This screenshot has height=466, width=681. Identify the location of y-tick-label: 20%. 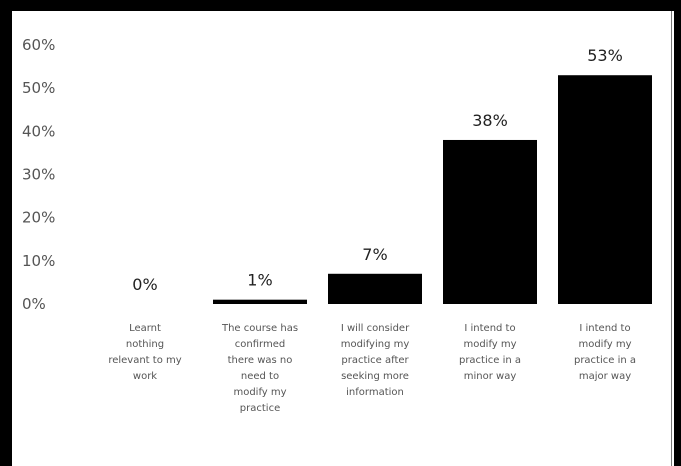
(38, 218).